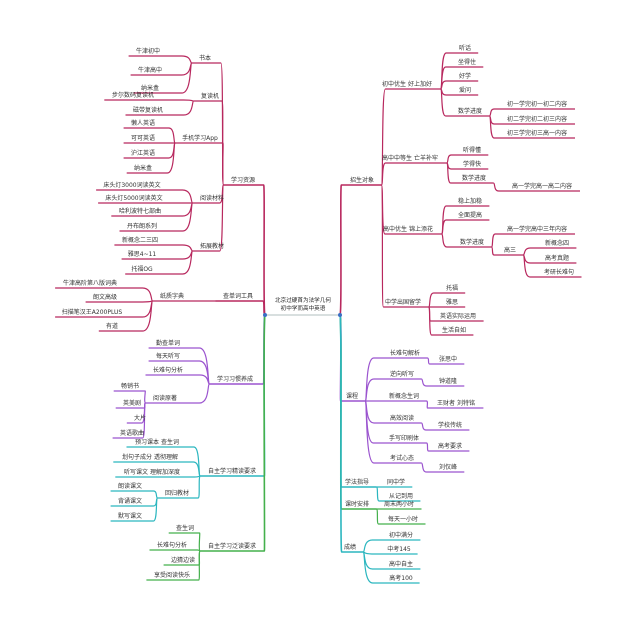 Image resolution: width=638 pixels, height=640 pixels. Describe the element at coordinates (542, 186) in the screenshot. I see `topic-label: 高一学完高一高二内容` at that location.